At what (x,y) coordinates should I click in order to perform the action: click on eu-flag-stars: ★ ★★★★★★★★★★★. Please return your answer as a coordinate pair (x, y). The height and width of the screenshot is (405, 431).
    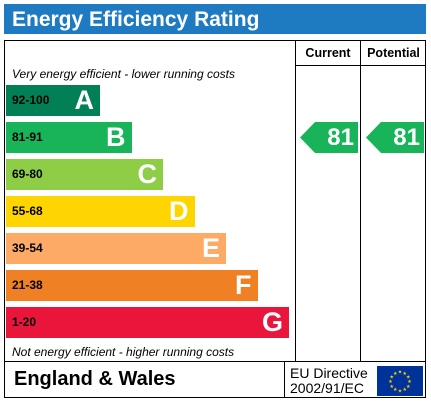
    Looking at the image, I should click on (400, 382).